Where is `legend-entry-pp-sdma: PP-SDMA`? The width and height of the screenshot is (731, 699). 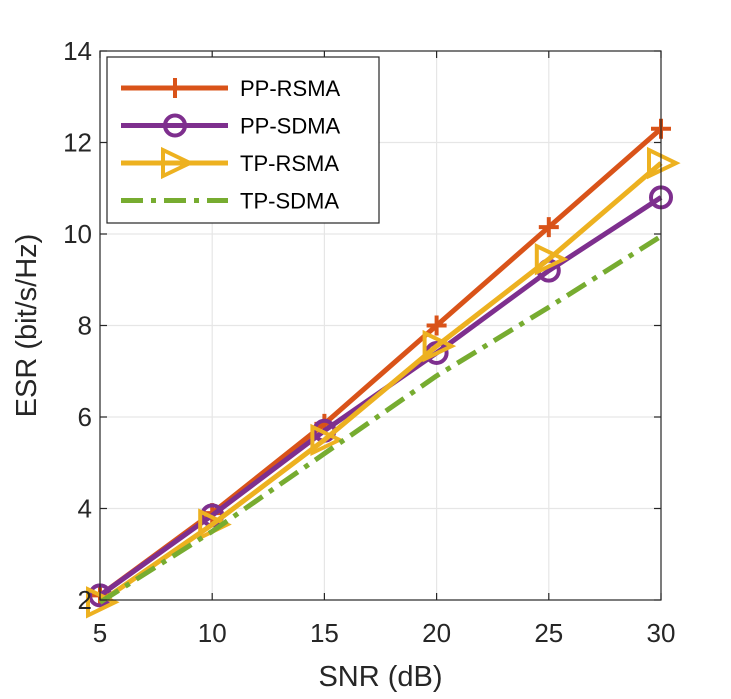
legend-entry-pp-sdma: PP-SDMA is located at coordinates (231, 126).